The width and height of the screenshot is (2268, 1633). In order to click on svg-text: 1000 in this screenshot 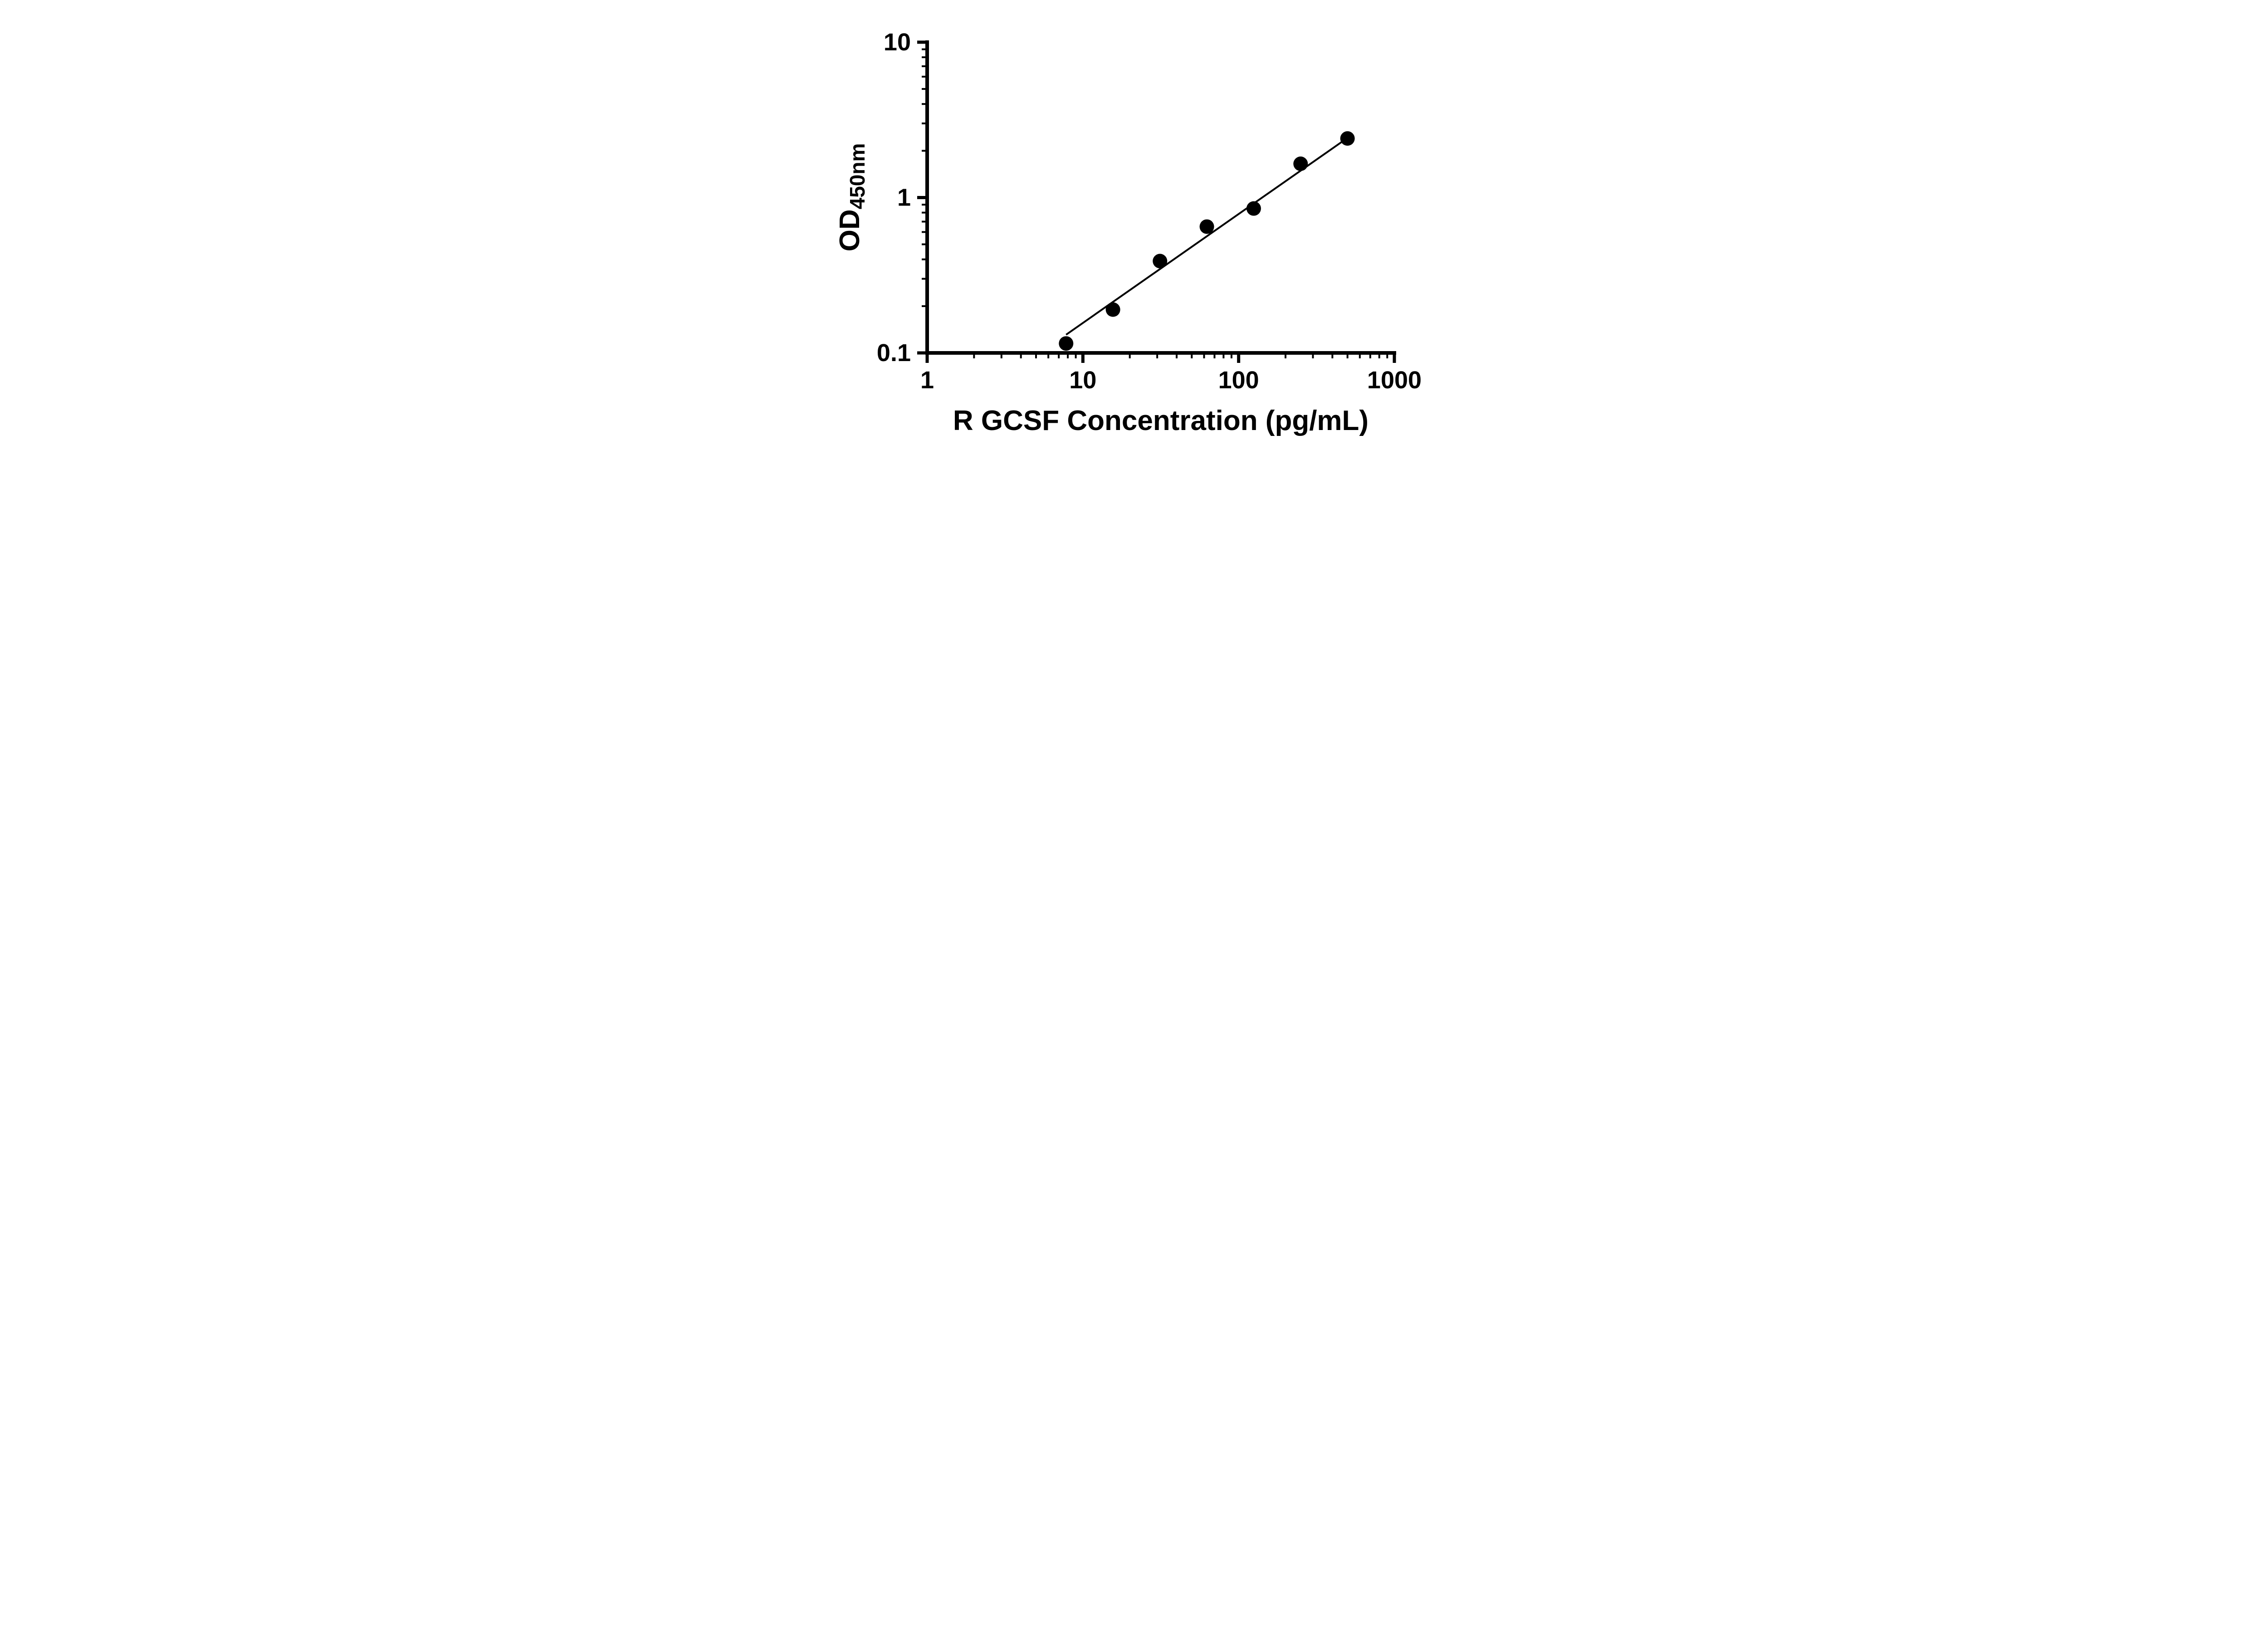, I will do `click(1395, 380)`.